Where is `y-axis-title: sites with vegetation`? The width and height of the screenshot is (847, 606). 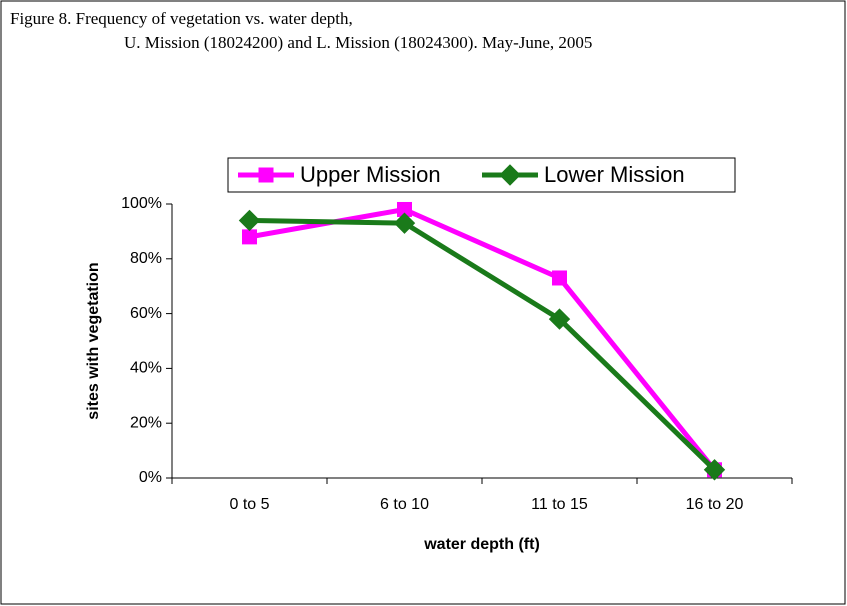 y-axis-title: sites with vegetation is located at coordinates (93, 340).